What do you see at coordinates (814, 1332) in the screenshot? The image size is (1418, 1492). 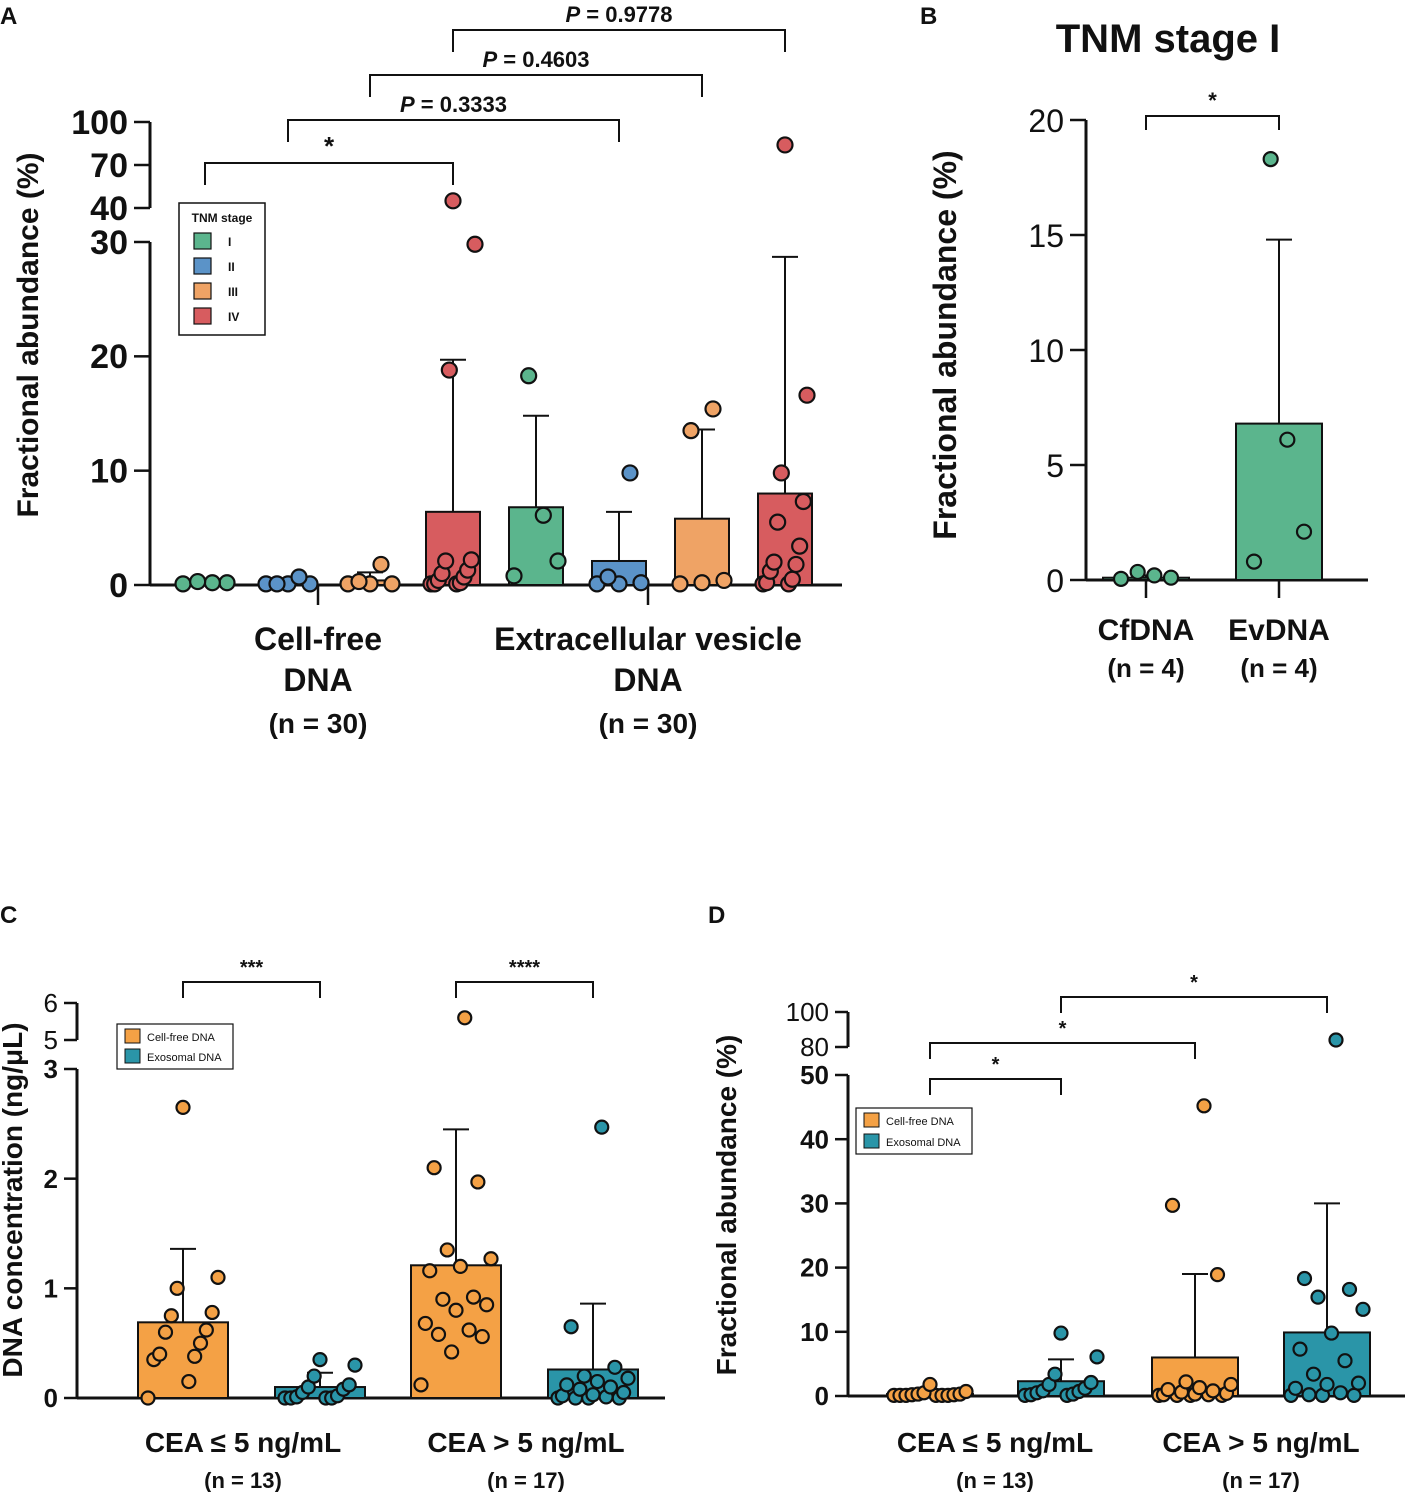 I see `panel-d-y-tick-label-1: 10` at bounding box center [814, 1332].